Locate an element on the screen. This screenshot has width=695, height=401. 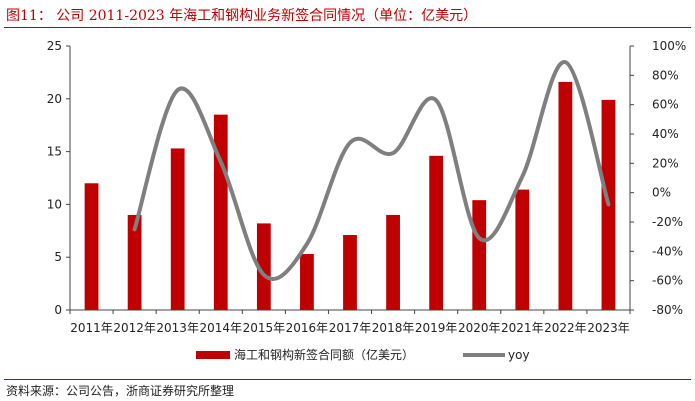
title-rule is located at coordinates (347, 27).